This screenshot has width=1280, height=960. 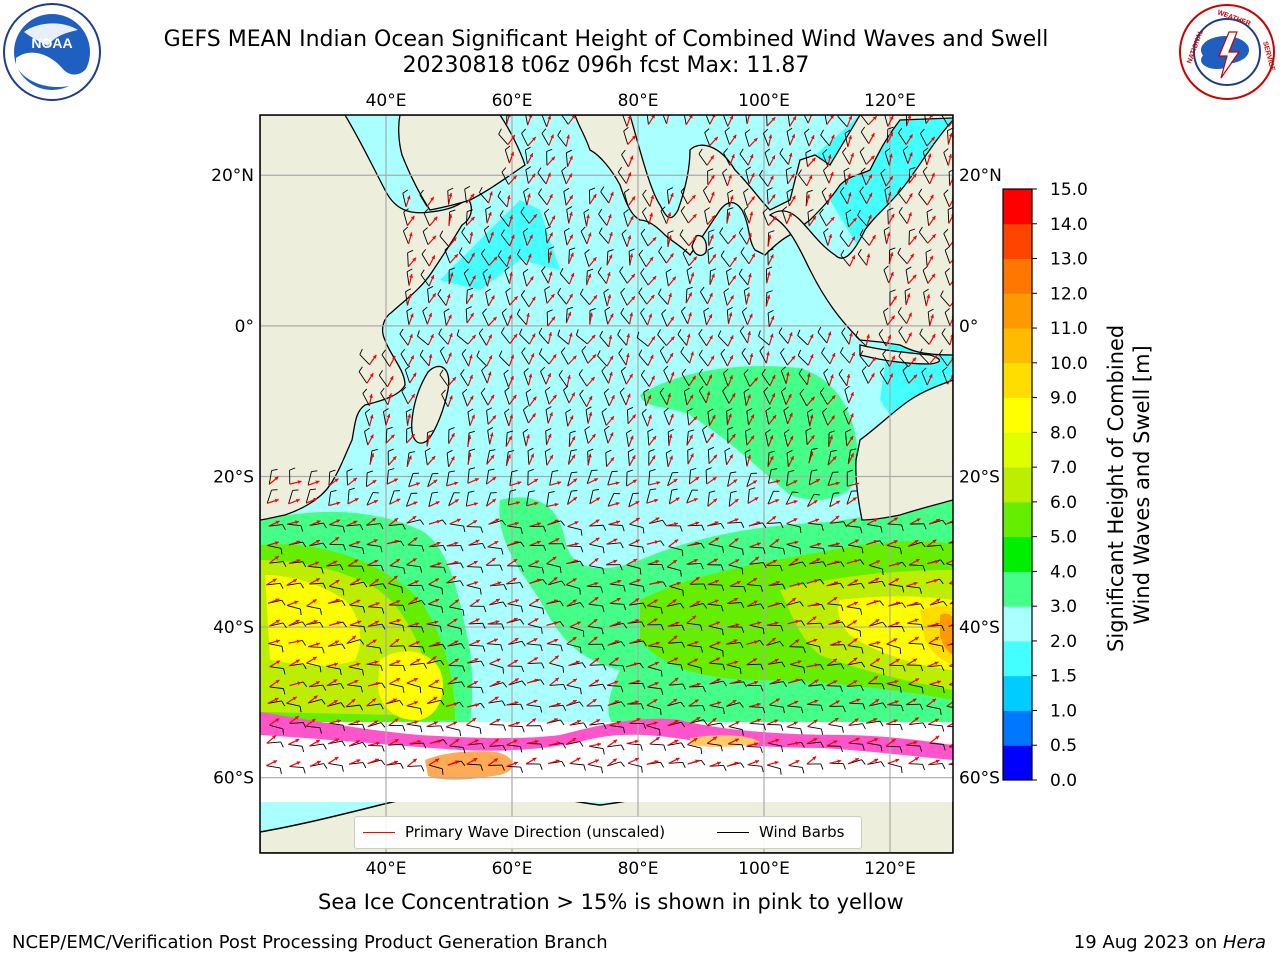 What do you see at coordinates (469, 765) in the screenshot?
I see `ice-zone-orange-patch` at bounding box center [469, 765].